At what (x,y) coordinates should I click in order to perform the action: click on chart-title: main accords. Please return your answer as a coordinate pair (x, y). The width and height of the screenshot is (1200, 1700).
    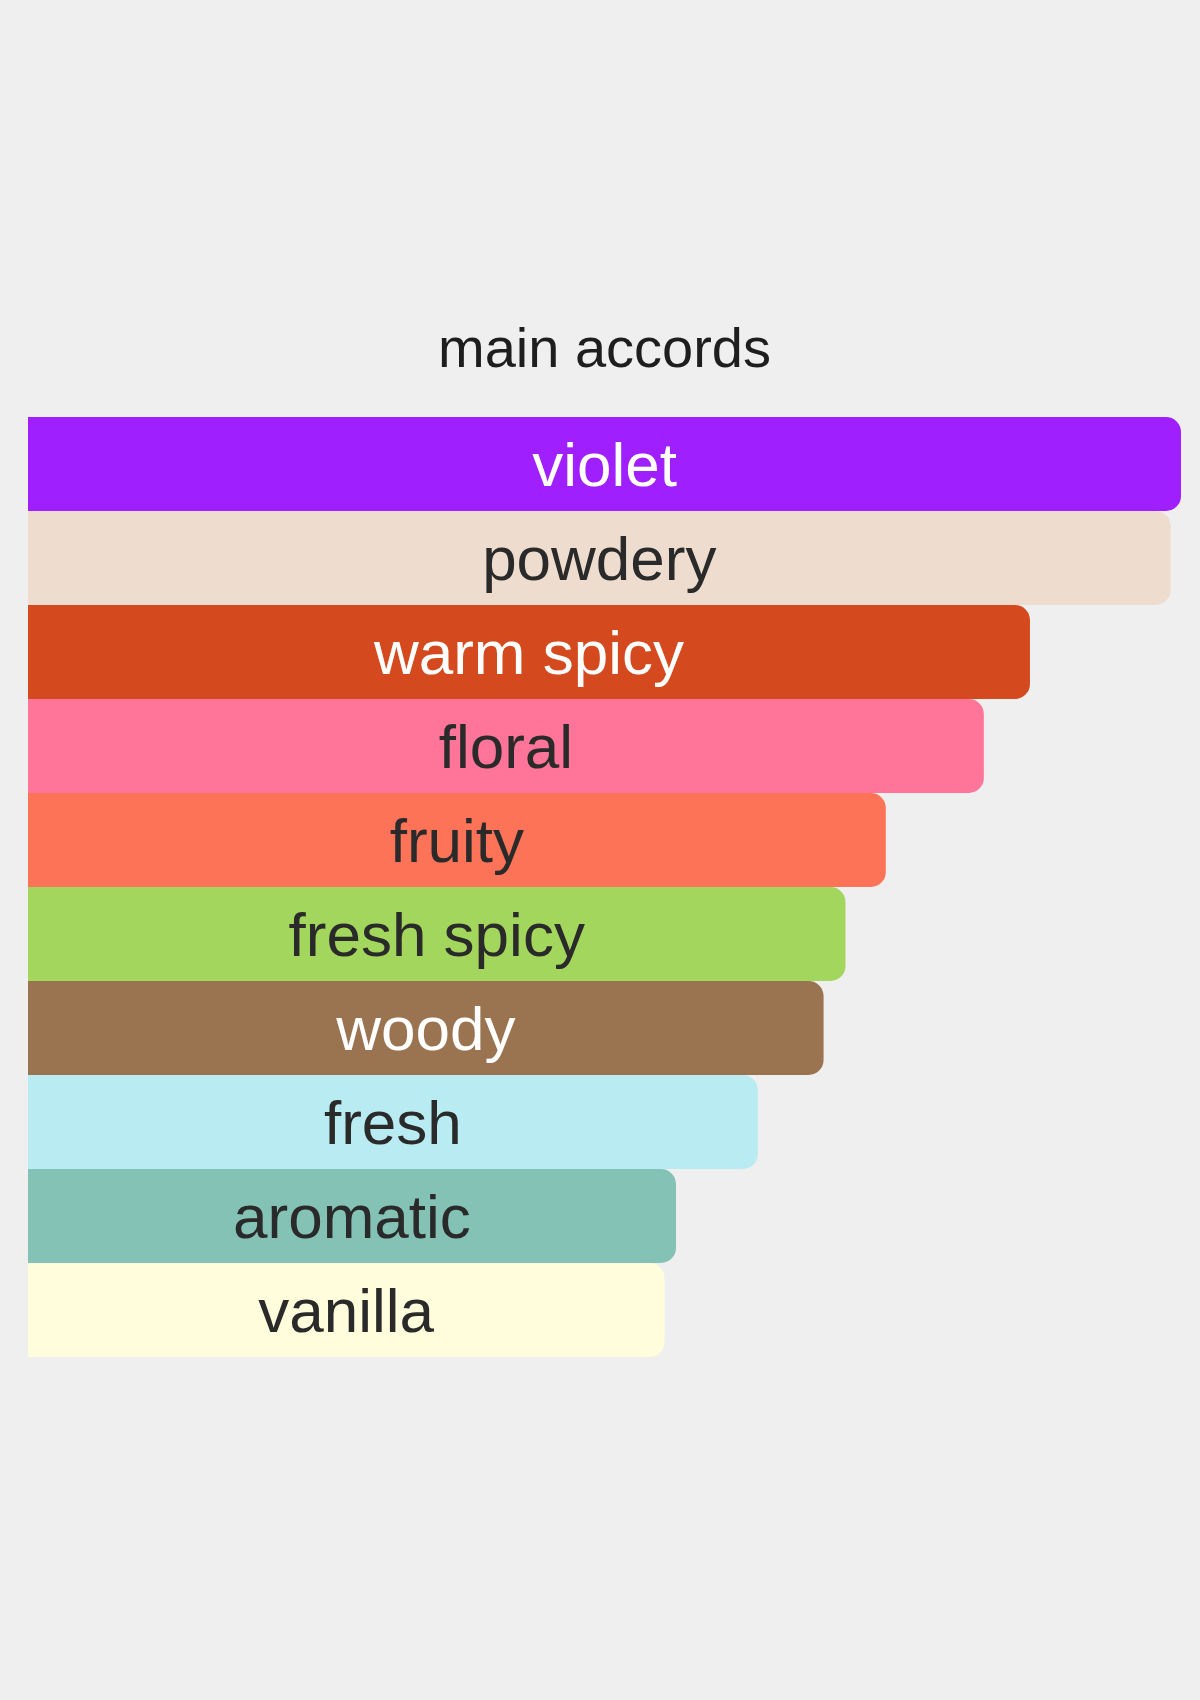
    Looking at the image, I should click on (604, 347).